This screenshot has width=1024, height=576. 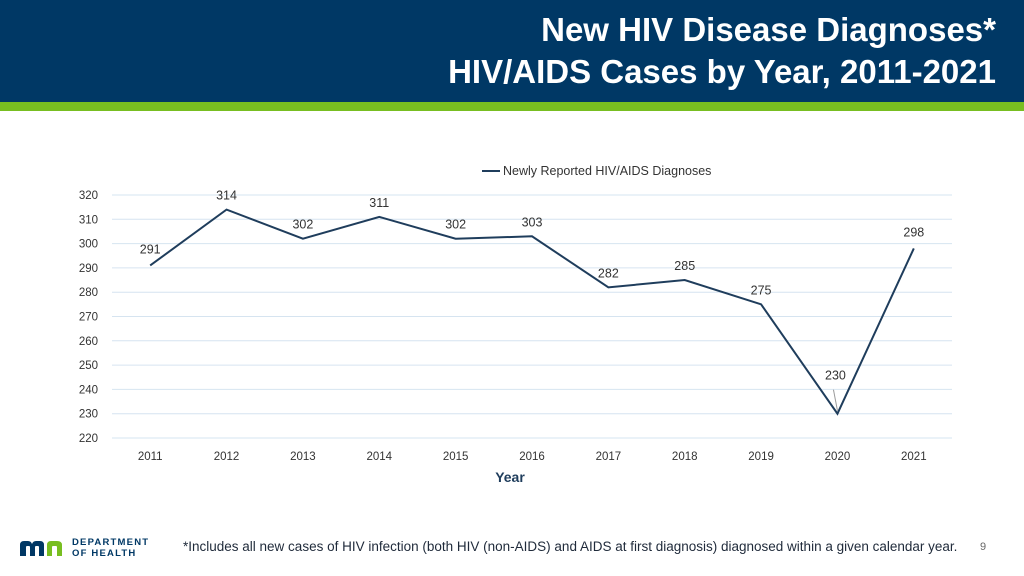 What do you see at coordinates (761, 290) in the screenshot?
I see `data-label: 275` at bounding box center [761, 290].